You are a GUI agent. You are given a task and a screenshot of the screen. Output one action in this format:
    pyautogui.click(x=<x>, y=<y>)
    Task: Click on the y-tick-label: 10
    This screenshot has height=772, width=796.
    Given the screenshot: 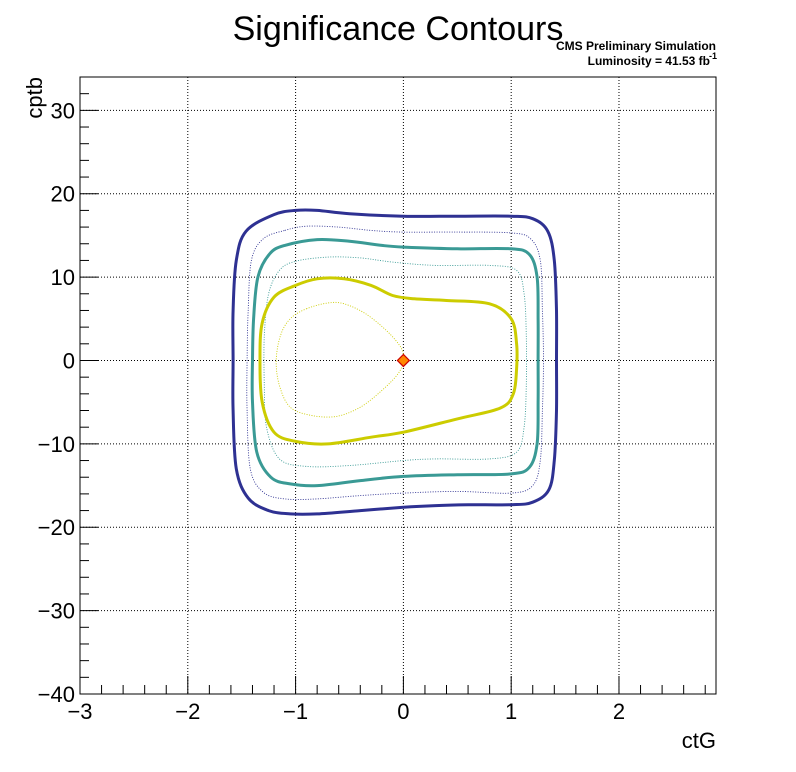 What is the action you would take?
    pyautogui.click(x=63, y=277)
    